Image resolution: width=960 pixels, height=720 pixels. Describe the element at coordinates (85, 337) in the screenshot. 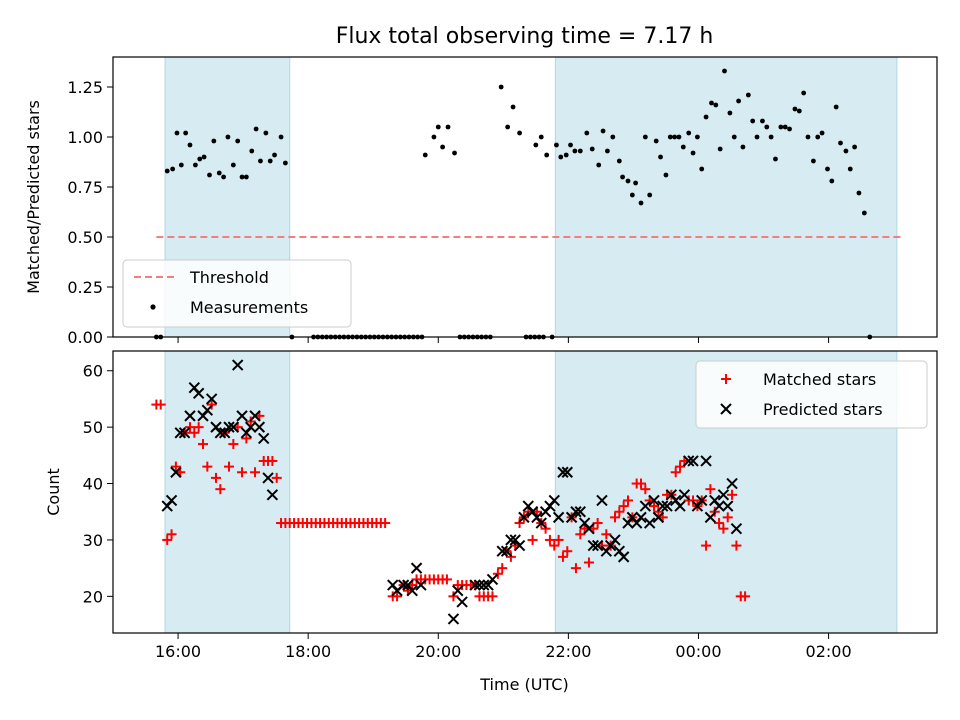

I see `top-ytick-label-0: 0.00` at that location.